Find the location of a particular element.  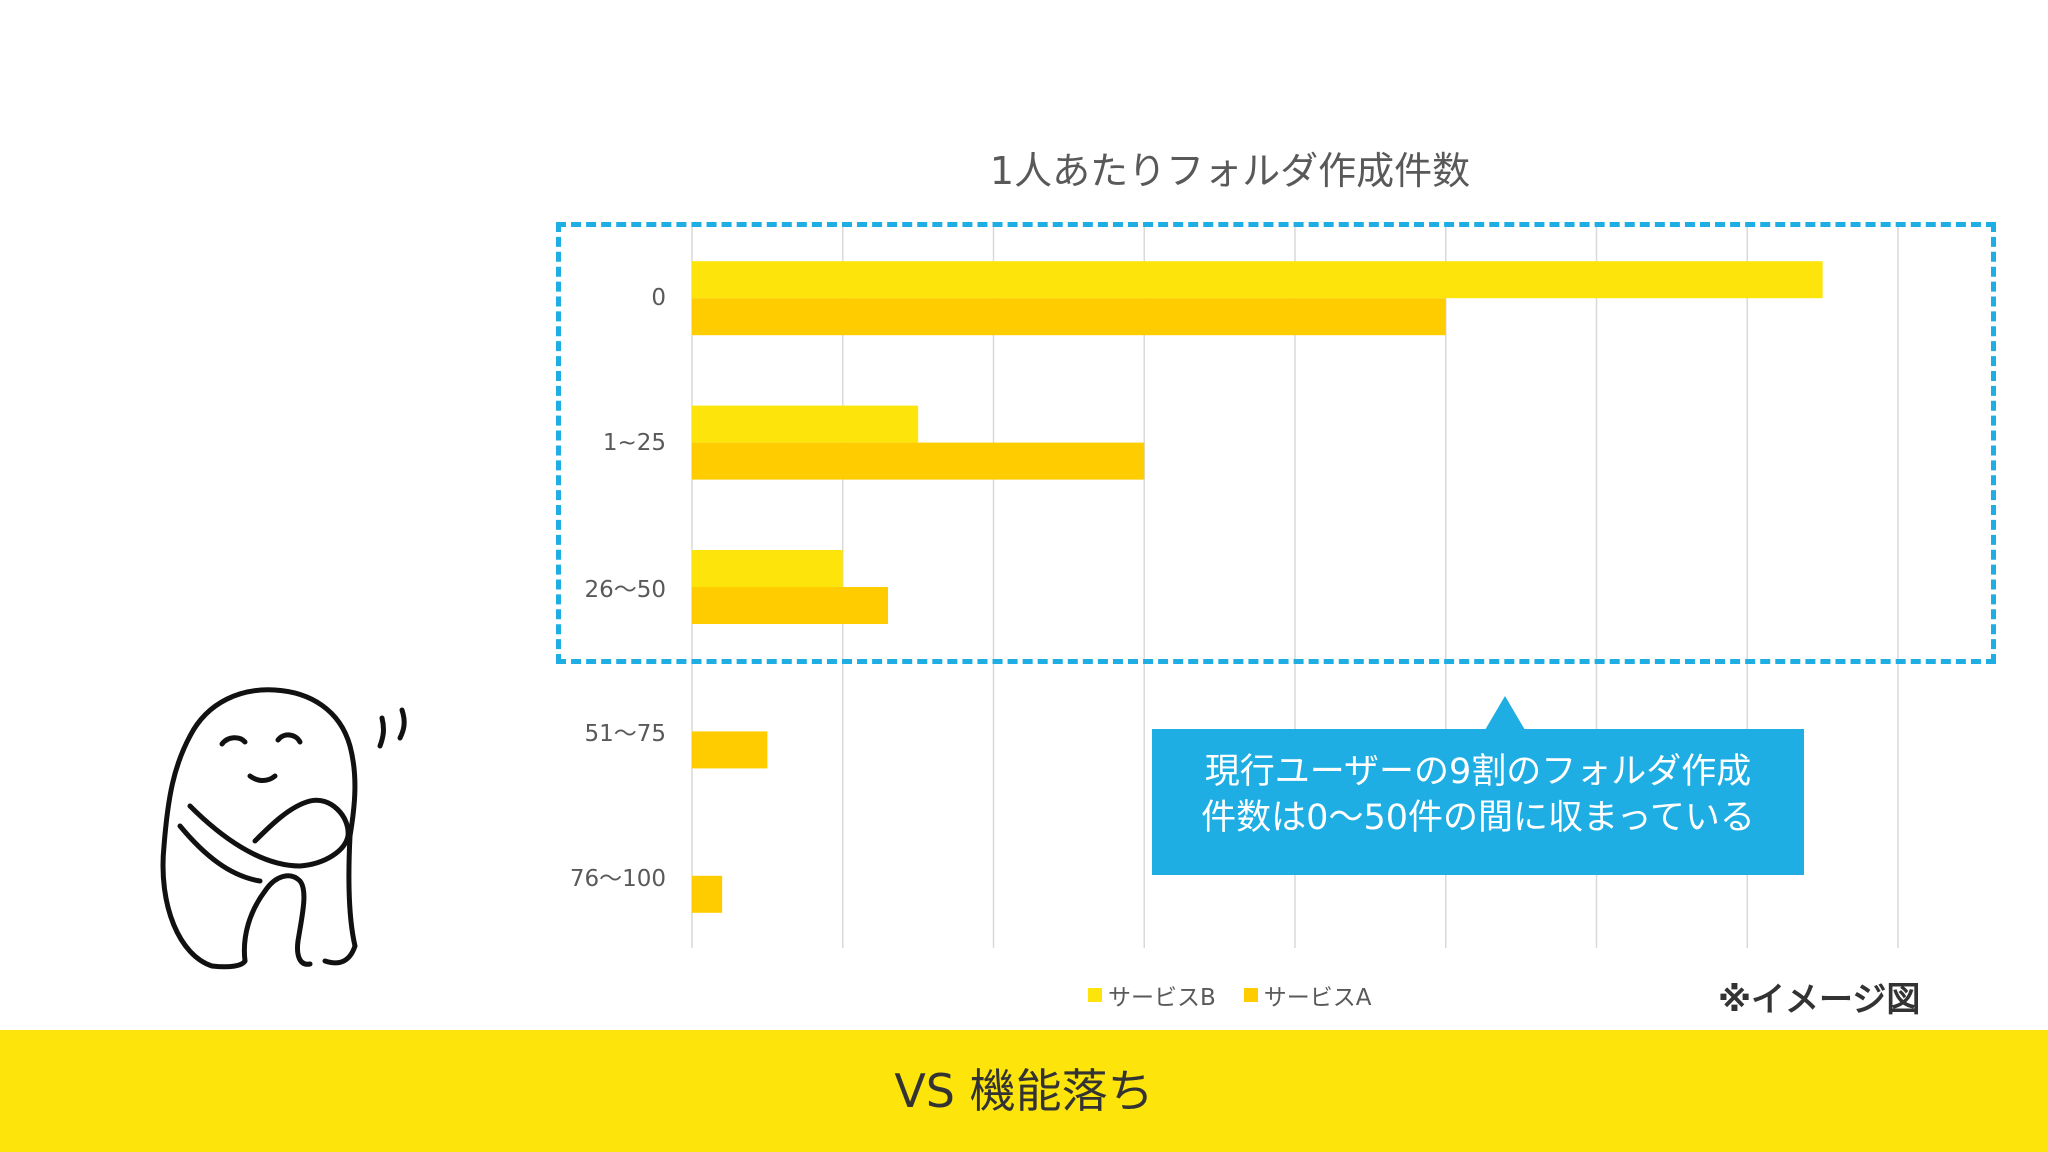

legend-swatch-series-b is located at coordinates (1095, 995).